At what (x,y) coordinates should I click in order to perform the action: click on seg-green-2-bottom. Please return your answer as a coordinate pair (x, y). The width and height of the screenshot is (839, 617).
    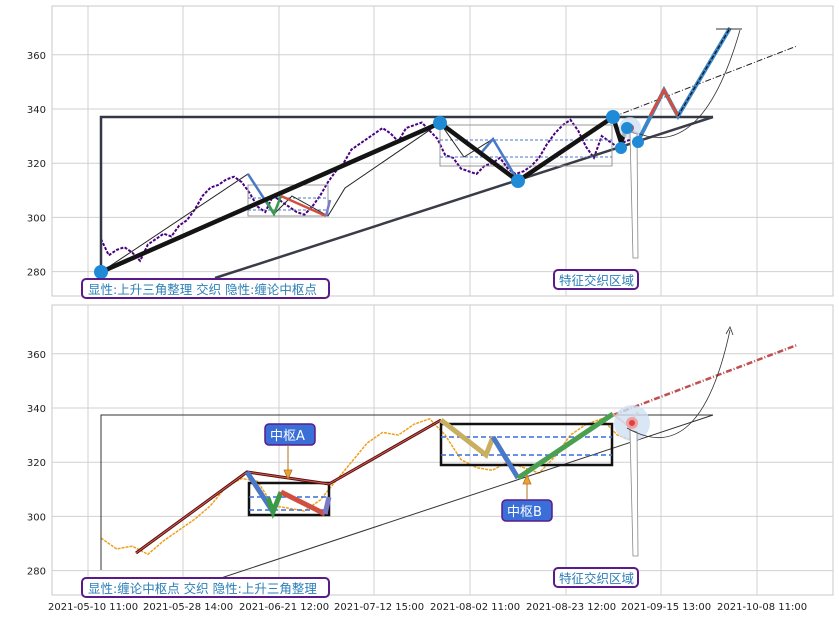
    Looking at the image, I should click on (565, 446).